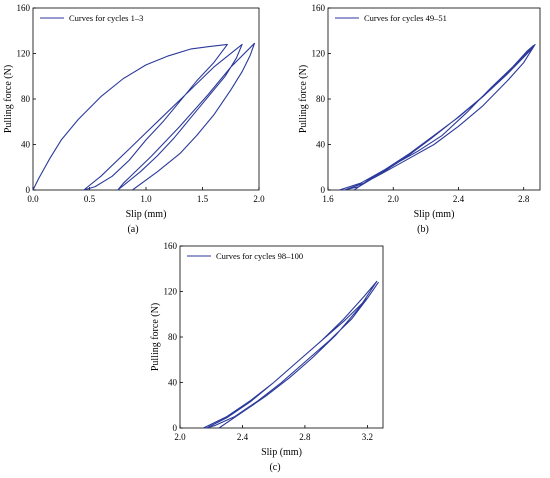 The width and height of the screenshot is (550, 478). What do you see at coordinates (274, 467) in the screenshot?
I see `panel-label: (c)` at bounding box center [274, 467].